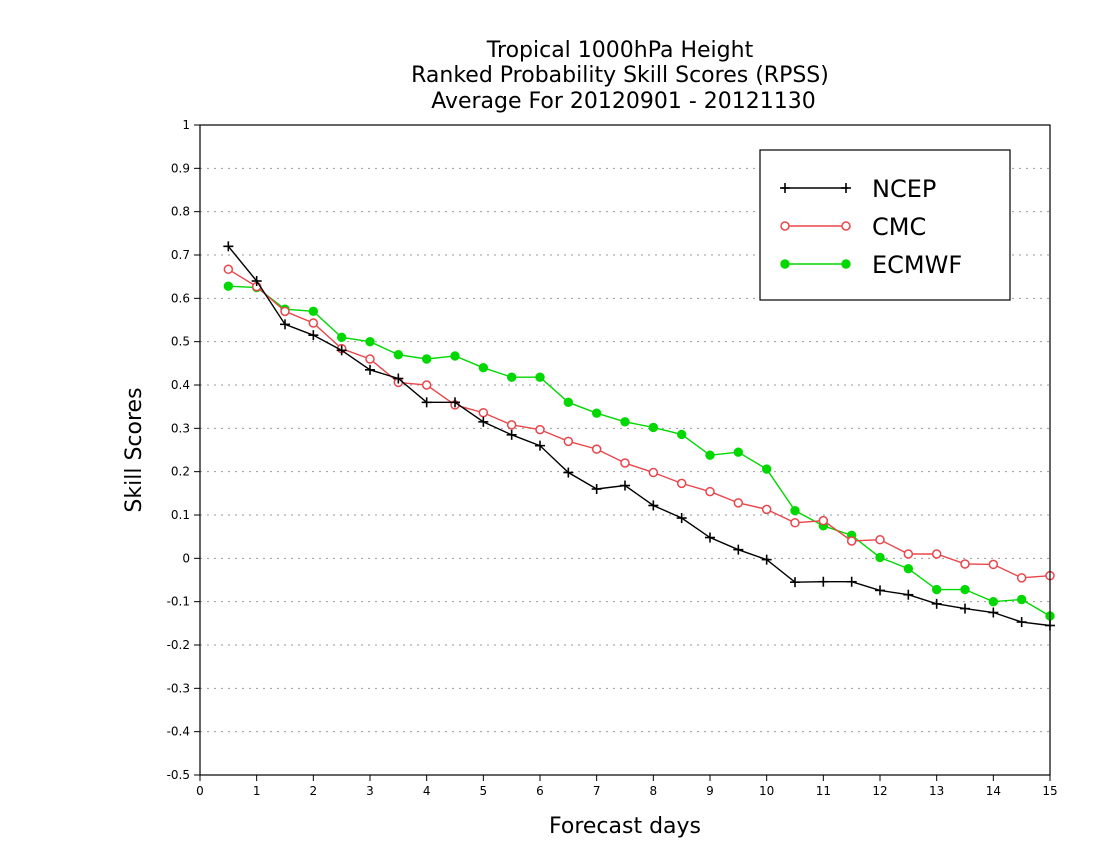 The height and width of the screenshot is (850, 1100). What do you see at coordinates (620, 101) in the screenshot?
I see `title-line-3: Average For 20120901 - 20121130` at bounding box center [620, 101].